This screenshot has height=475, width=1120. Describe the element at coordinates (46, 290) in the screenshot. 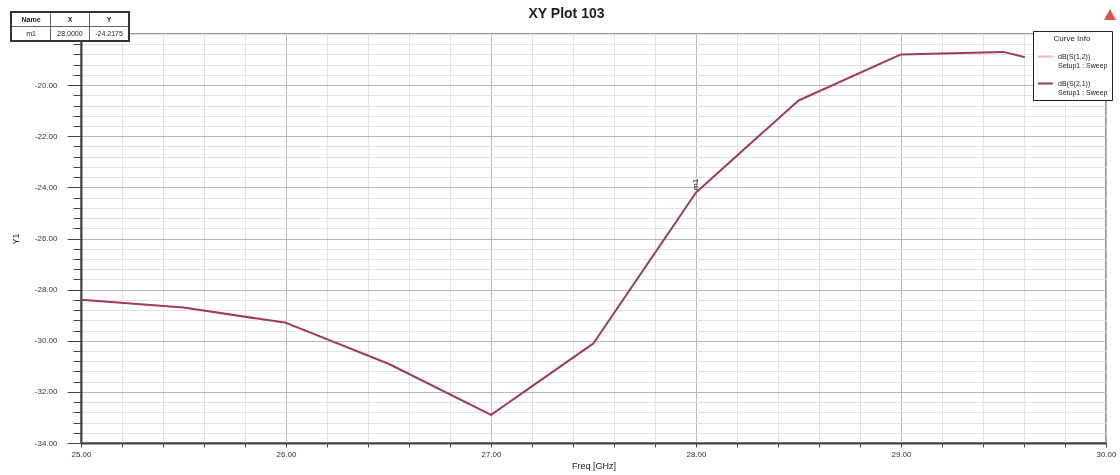

I see `y-tick-label: -28.00` at that location.